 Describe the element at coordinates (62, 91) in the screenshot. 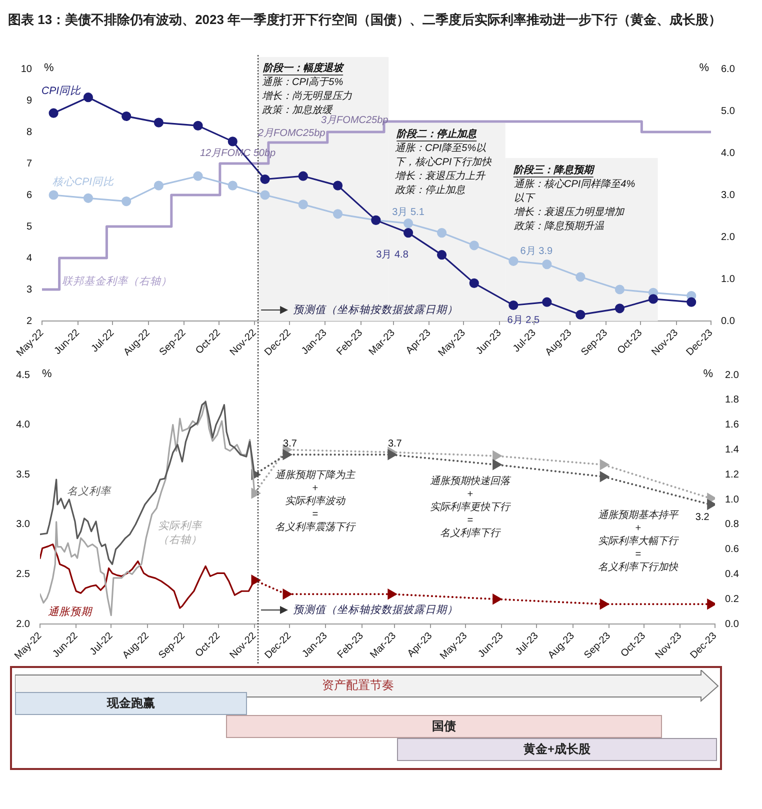

I see `series-label: CPI同比` at that location.